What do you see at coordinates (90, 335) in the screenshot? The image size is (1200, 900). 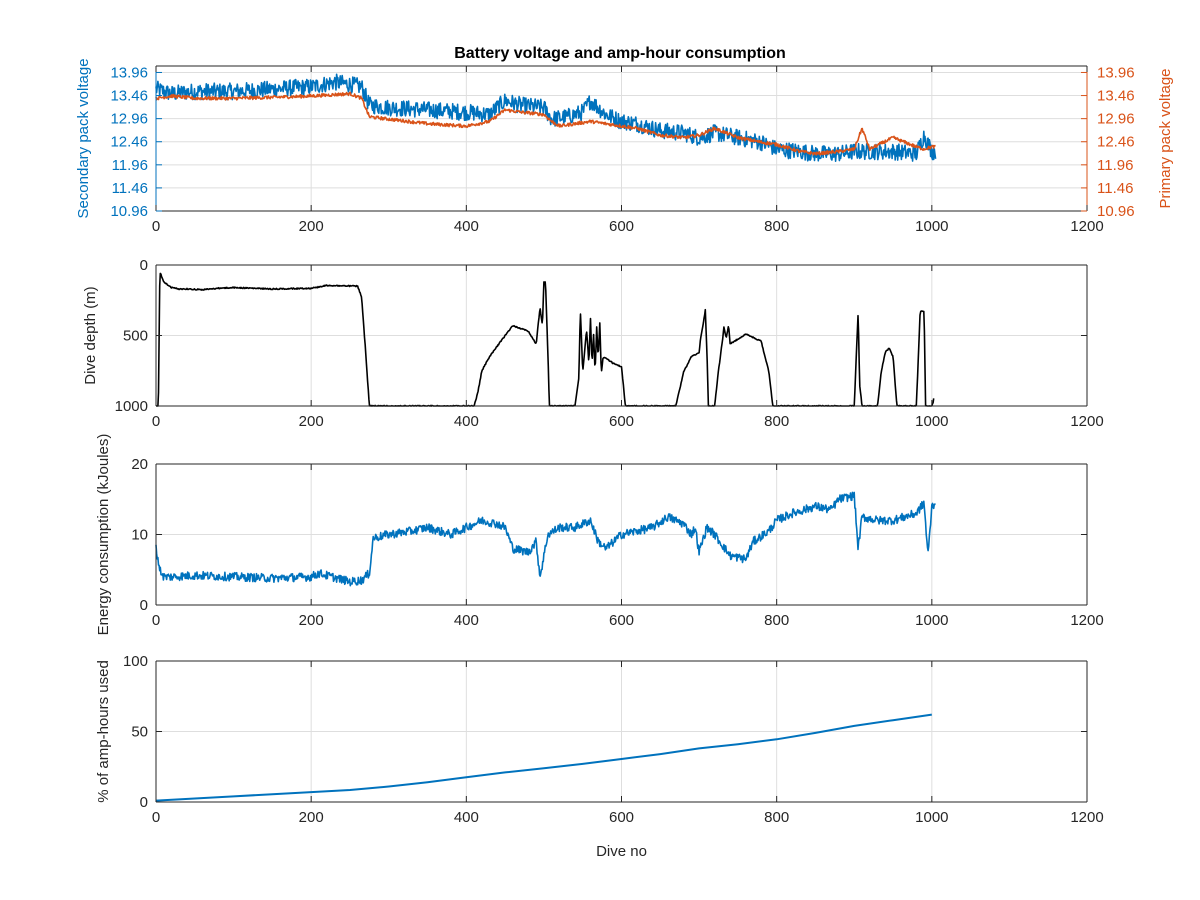 I see `y-axis-label: Dive depth (m)` at bounding box center [90, 335].